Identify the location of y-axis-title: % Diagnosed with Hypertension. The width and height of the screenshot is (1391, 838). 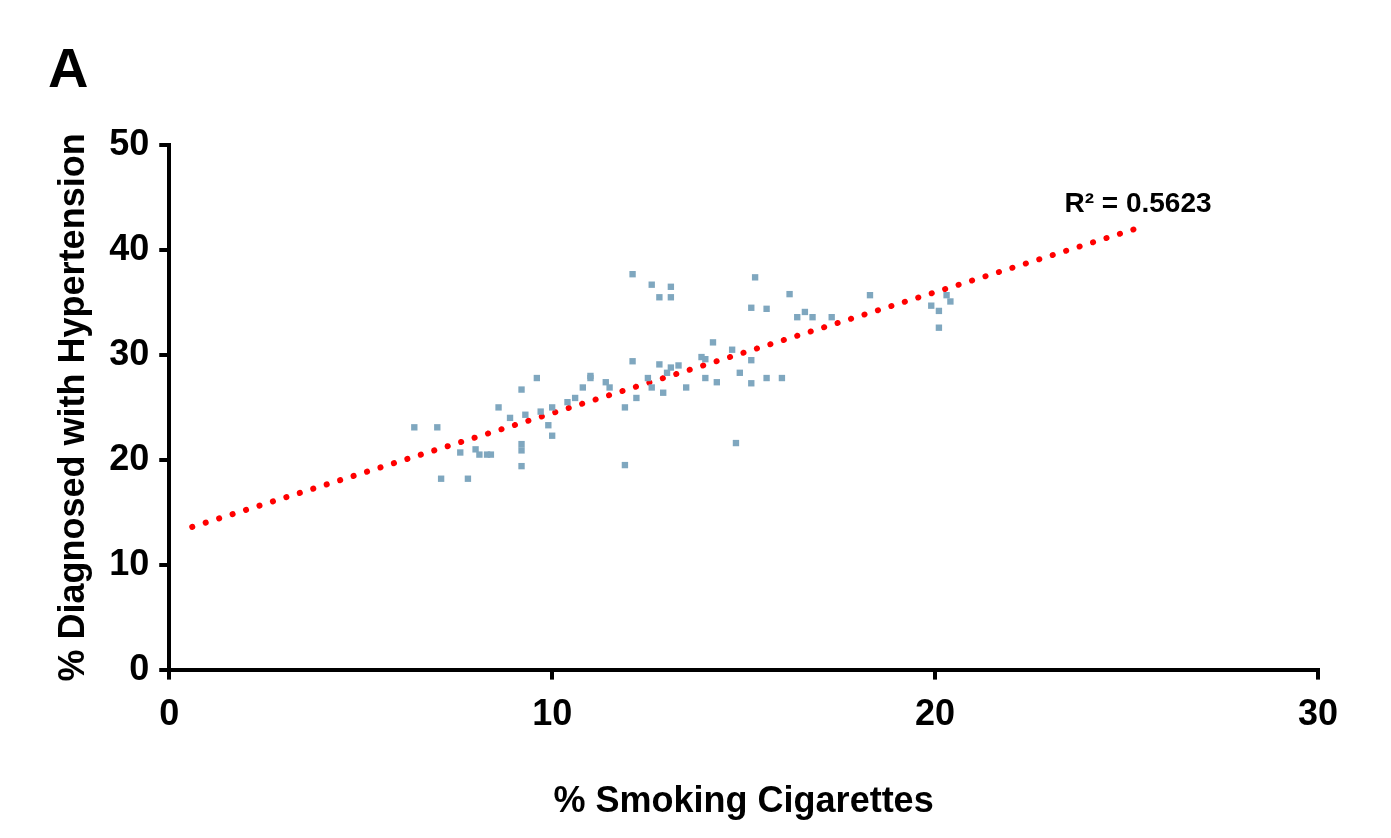
(71, 407).